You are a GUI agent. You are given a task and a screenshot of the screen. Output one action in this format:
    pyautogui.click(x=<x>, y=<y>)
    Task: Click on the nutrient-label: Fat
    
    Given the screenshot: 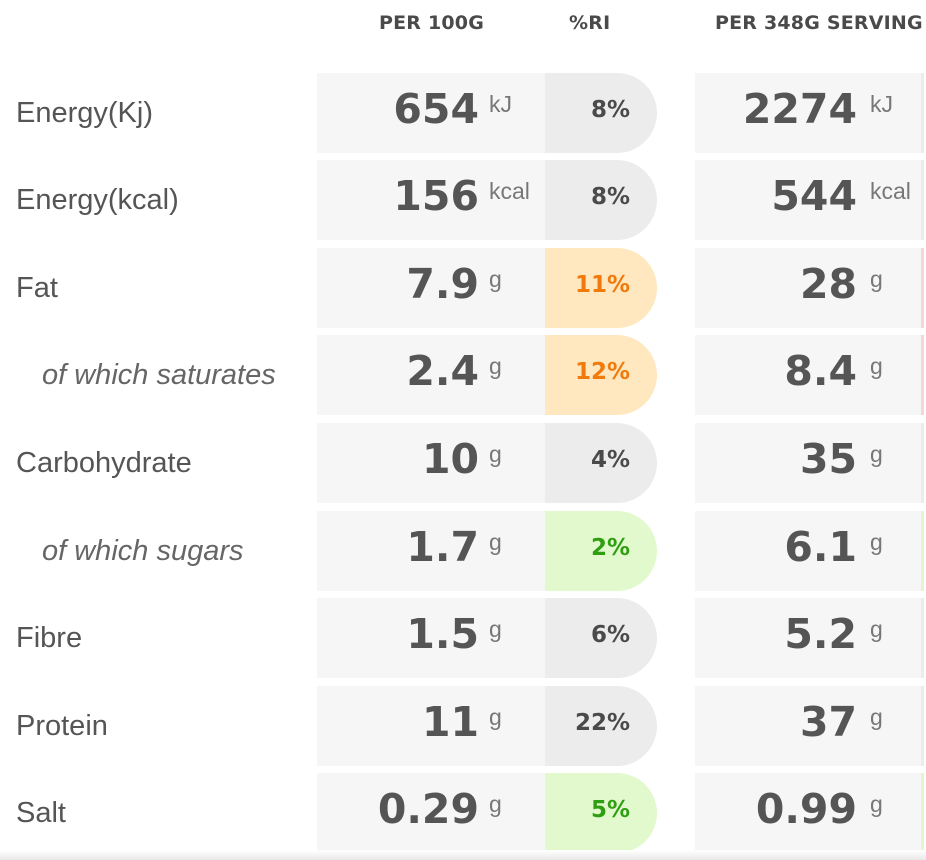 What is the action you would take?
    pyautogui.click(x=37, y=288)
    